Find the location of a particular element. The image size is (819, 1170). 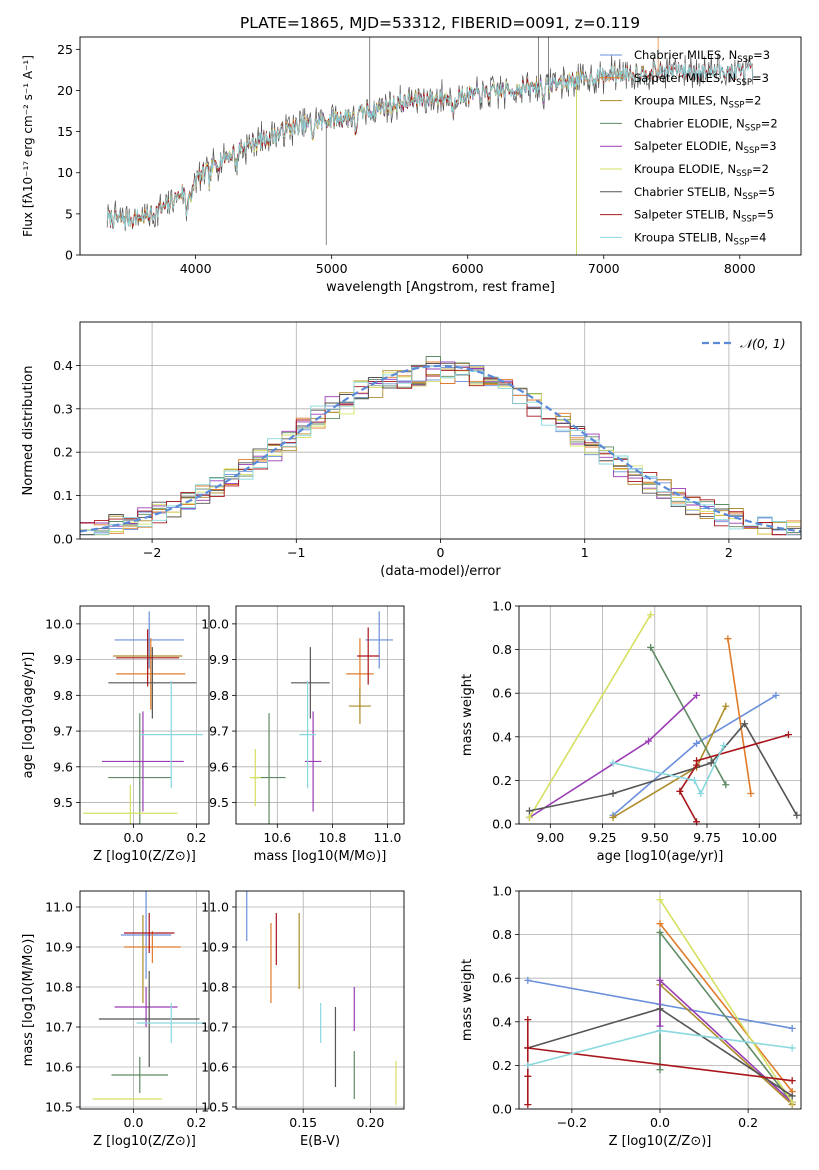

y-tick-label: 1.0 is located at coordinates (502, 891).